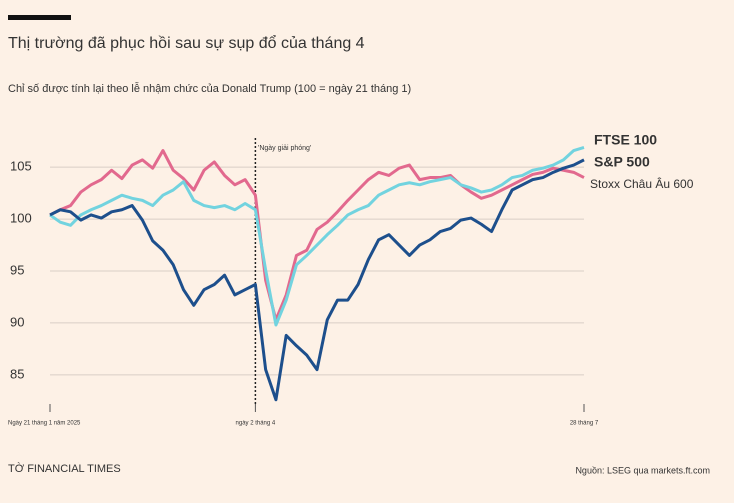  I want to click on legend-label: Stoxx Châu Âu 600, so click(642, 183).